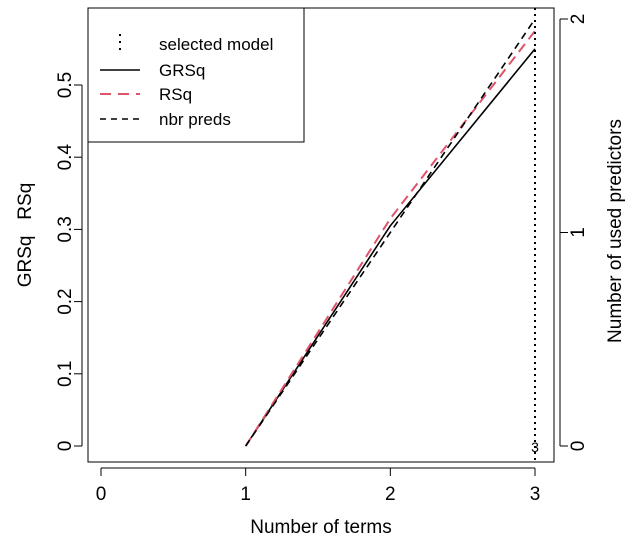 The image size is (628, 543). I want to click on x-tick-label: 3, so click(535, 494).